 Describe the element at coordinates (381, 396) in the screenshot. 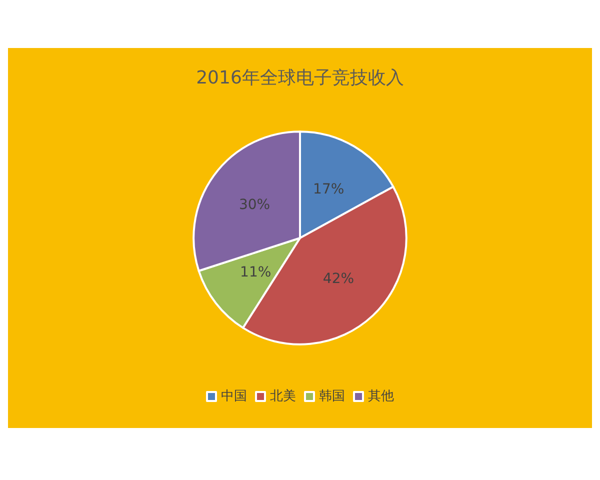

I see `legend-label: 其他` at that location.